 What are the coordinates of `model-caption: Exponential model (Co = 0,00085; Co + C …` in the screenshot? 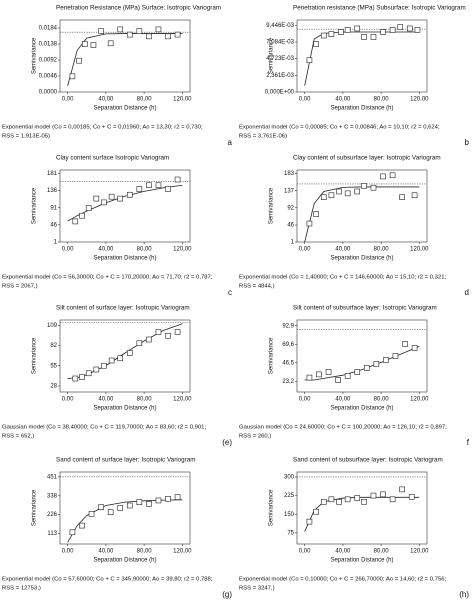 It's located at (339, 128).